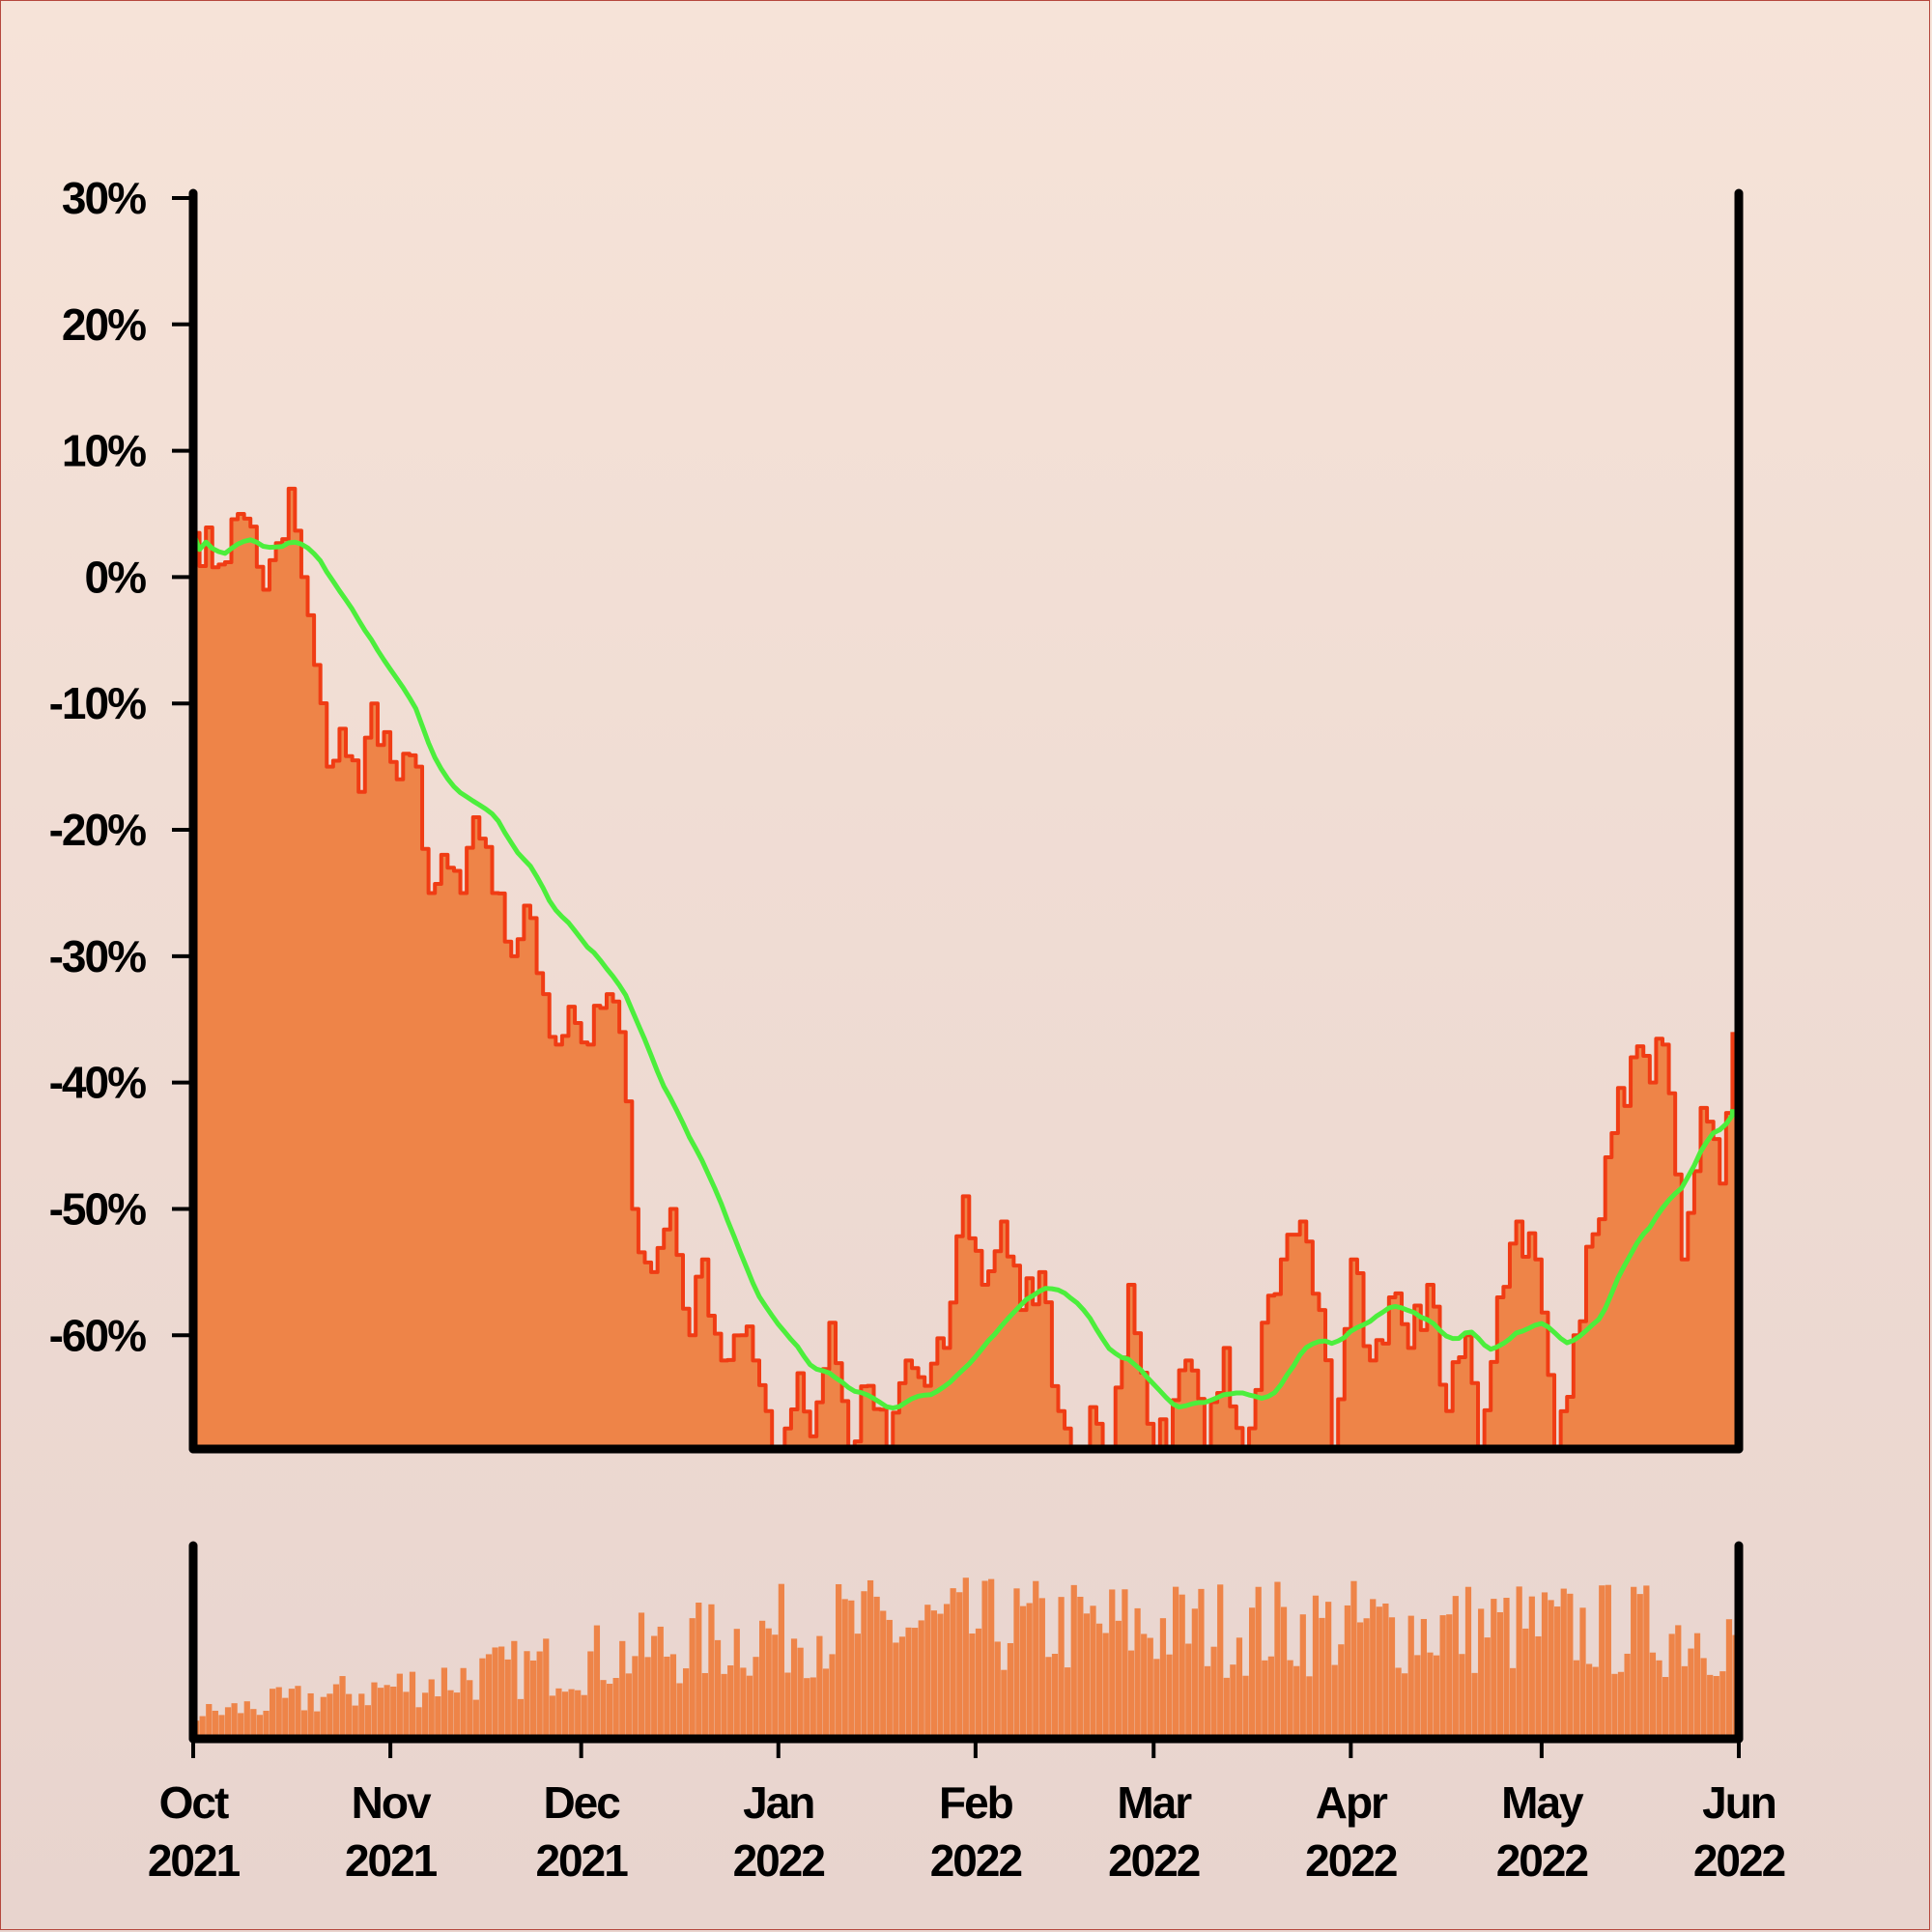  What do you see at coordinates (194, 1860) in the screenshot?
I see `x-tick-year: 2021` at bounding box center [194, 1860].